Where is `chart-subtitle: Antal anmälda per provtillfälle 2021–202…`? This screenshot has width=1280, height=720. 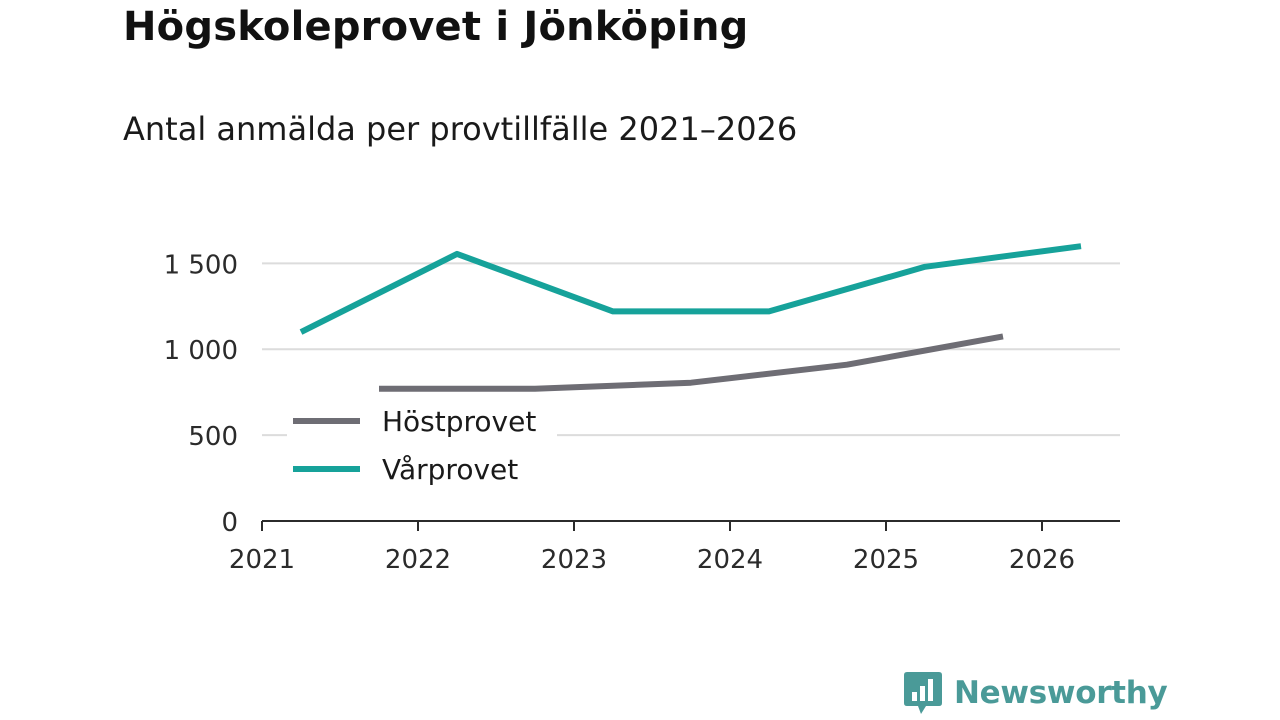 chart-subtitle: Antal anmälda per provtillfälle 2021–202… is located at coordinates (460, 129).